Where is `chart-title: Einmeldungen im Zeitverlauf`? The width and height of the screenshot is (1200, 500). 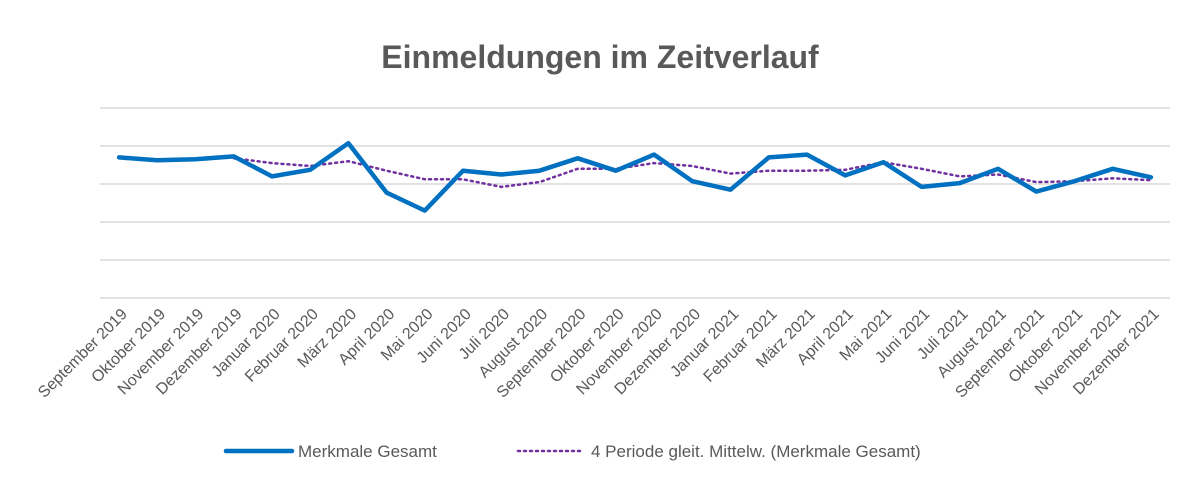
chart-title: Einmeldungen im Zeitverlauf is located at coordinates (600, 57).